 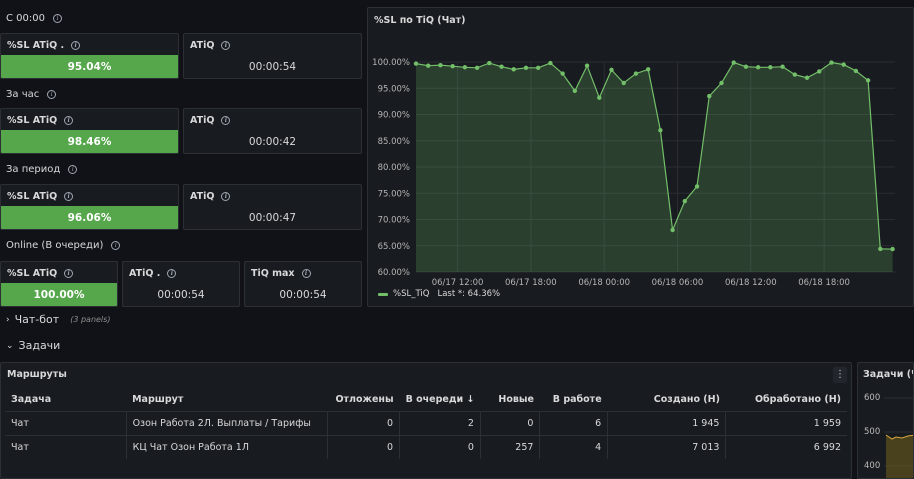 What do you see at coordinates (10, 345) in the screenshot?
I see `chevron-down-icon: ⌄` at bounding box center [10, 345].